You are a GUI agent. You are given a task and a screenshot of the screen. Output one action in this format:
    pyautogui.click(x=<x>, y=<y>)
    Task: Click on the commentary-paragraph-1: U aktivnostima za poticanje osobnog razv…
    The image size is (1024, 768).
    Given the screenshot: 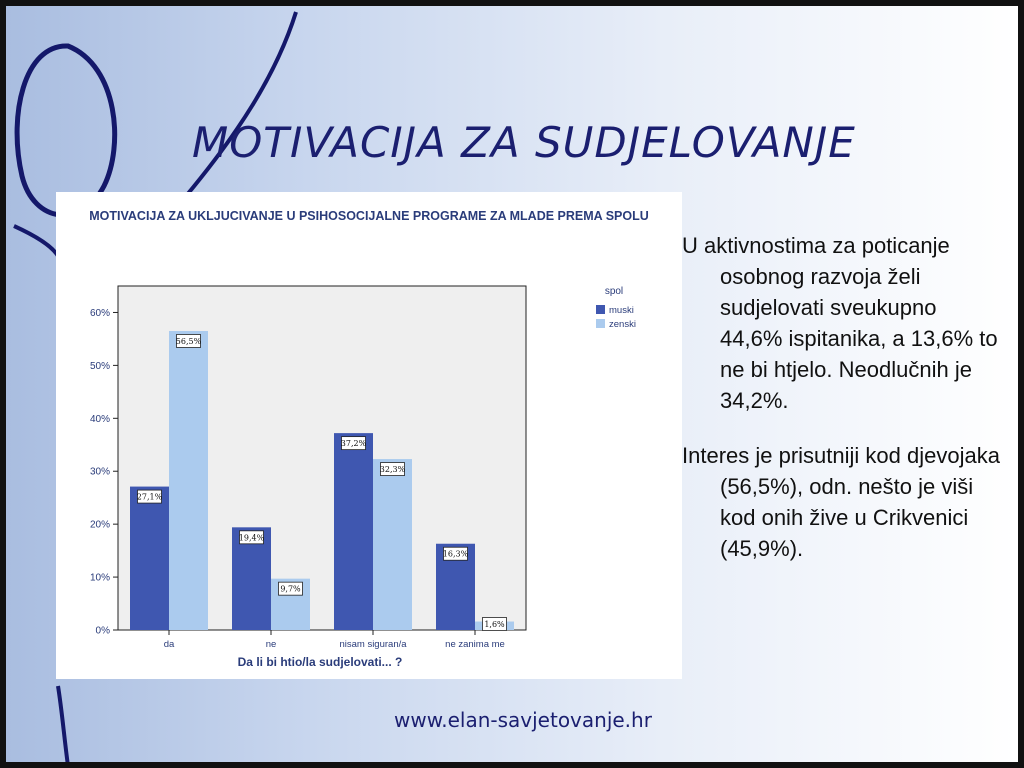 What is the action you would take?
    pyautogui.click(x=840, y=323)
    